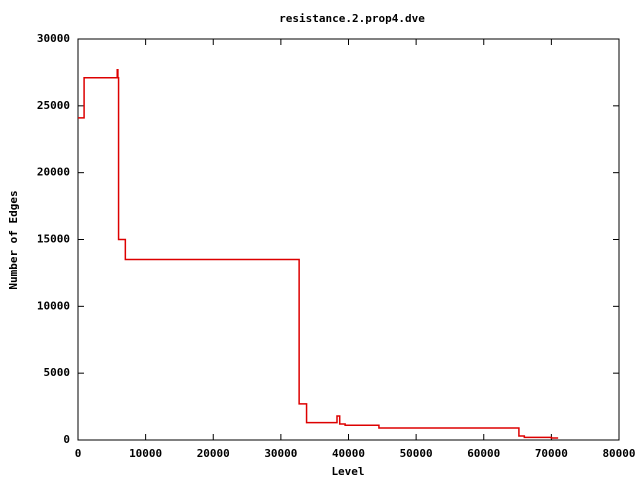 This screenshot has height=480, width=640. Describe the element at coordinates (551, 453) in the screenshot. I see `x-tick-label: 70000` at that location.